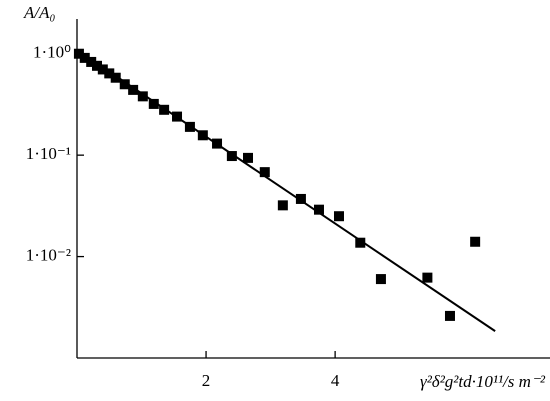  Describe the element at coordinates (206, 380) in the screenshot. I see `x-tick-label: 2` at that location.